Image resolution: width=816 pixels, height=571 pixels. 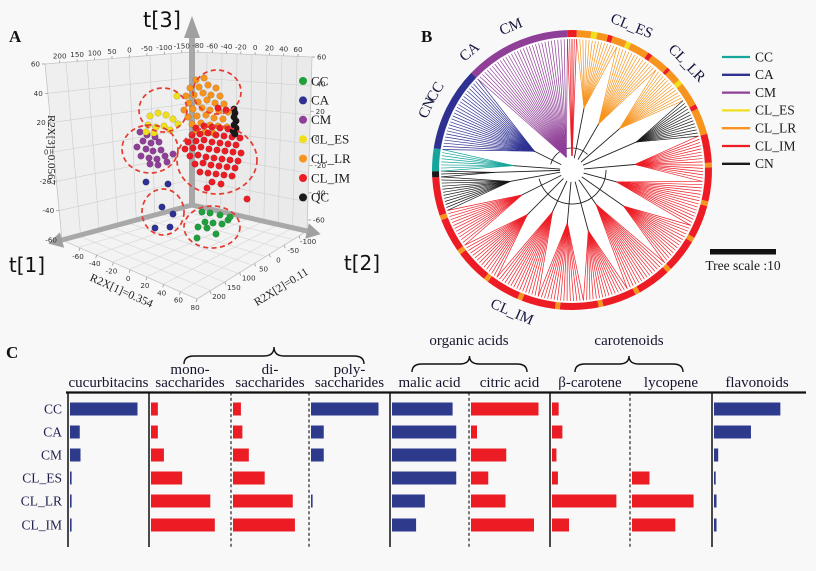 What do you see at coordinates (104, 409) in the screenshot?
I see `bar-CC` at bounding box center [104, 409].